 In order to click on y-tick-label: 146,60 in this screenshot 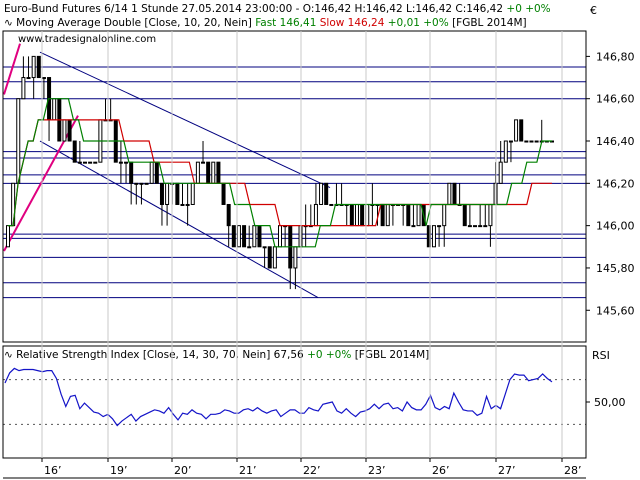, I will do `click(615, 99)`.